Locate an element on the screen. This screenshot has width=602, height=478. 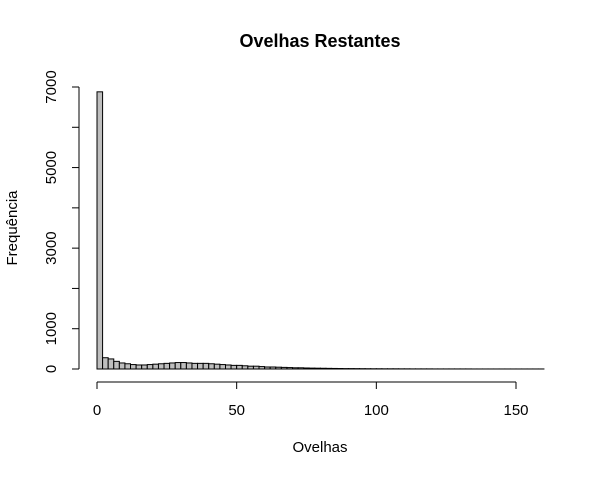
x-tick-label: 0 is located at coordinates (97, 410).